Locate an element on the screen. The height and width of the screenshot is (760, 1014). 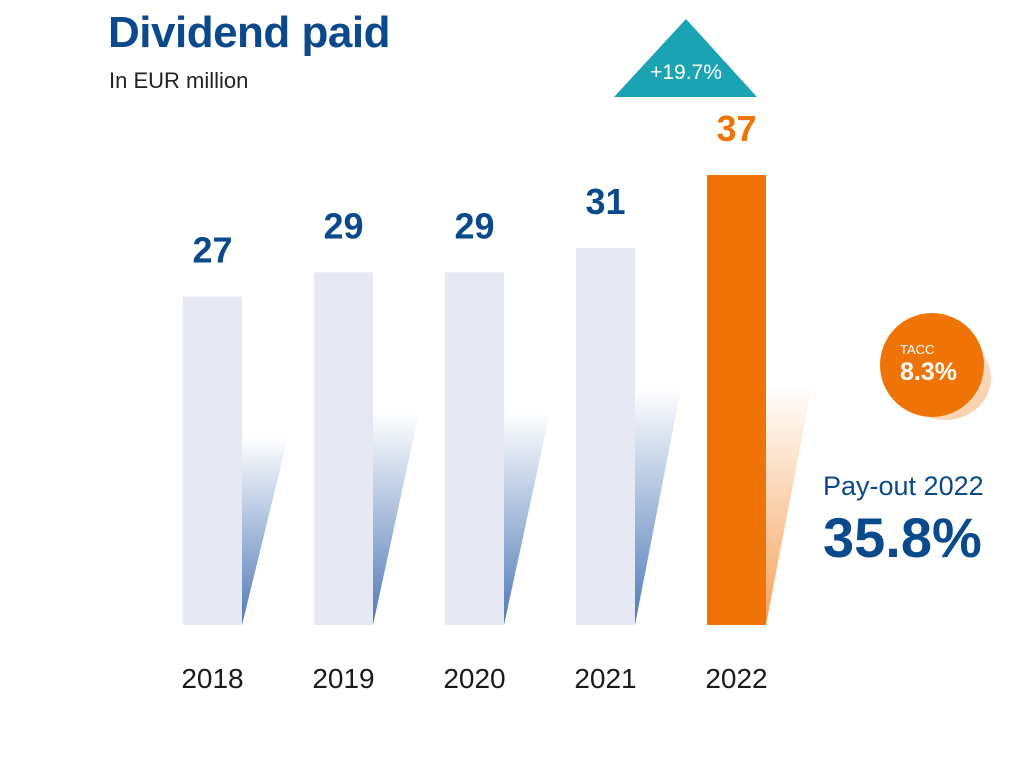
tacc-label: TACC is located at coordinates (917, 349).